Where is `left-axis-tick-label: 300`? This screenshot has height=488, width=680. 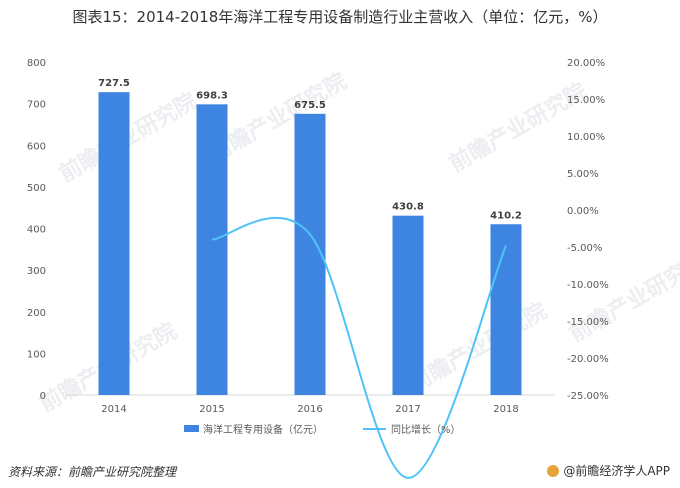 left-axis-tick-label: 300 is located at coordinates (36, 271).